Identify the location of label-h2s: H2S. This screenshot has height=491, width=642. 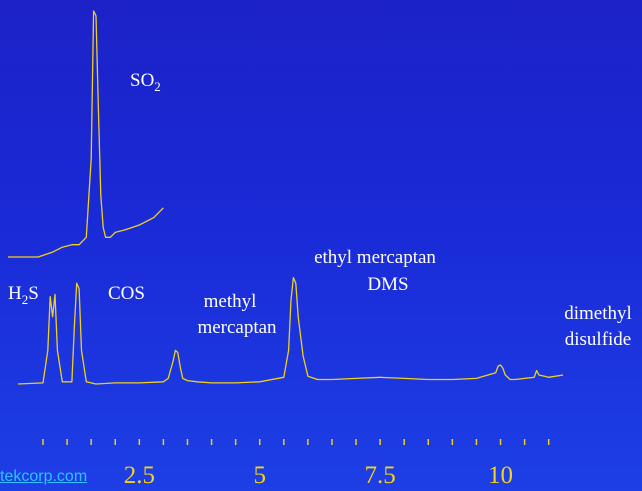
(23, 295).